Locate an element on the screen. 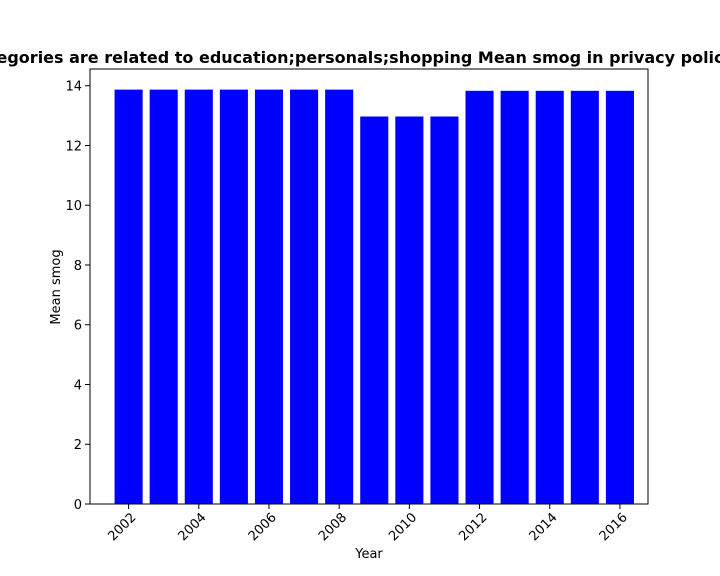 Image resolution: width=720 pixels, height=576 pixels. bar-2008 is located at coordinates (339, 297).